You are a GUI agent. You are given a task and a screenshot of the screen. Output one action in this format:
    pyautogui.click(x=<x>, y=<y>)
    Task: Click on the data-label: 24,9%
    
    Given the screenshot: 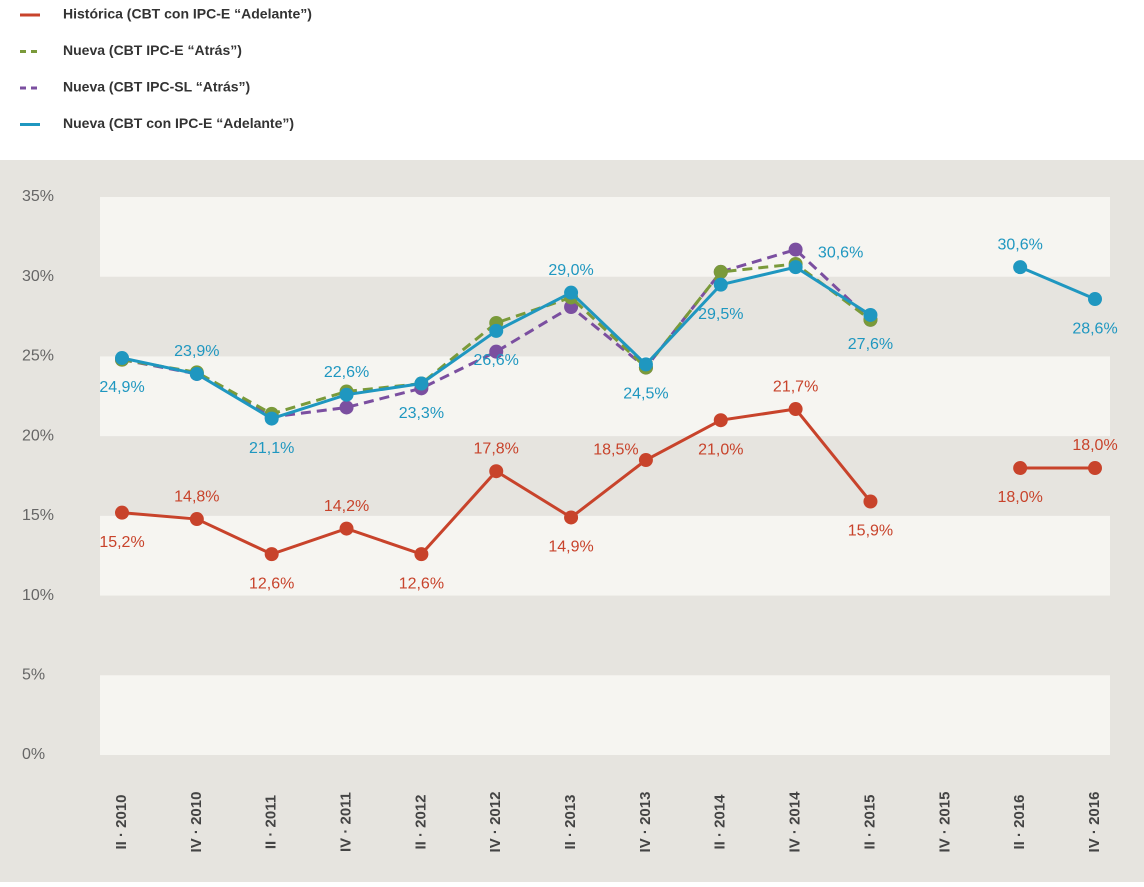 What is the action you would take?
    pyautogui.click(x=121, y=387)
    